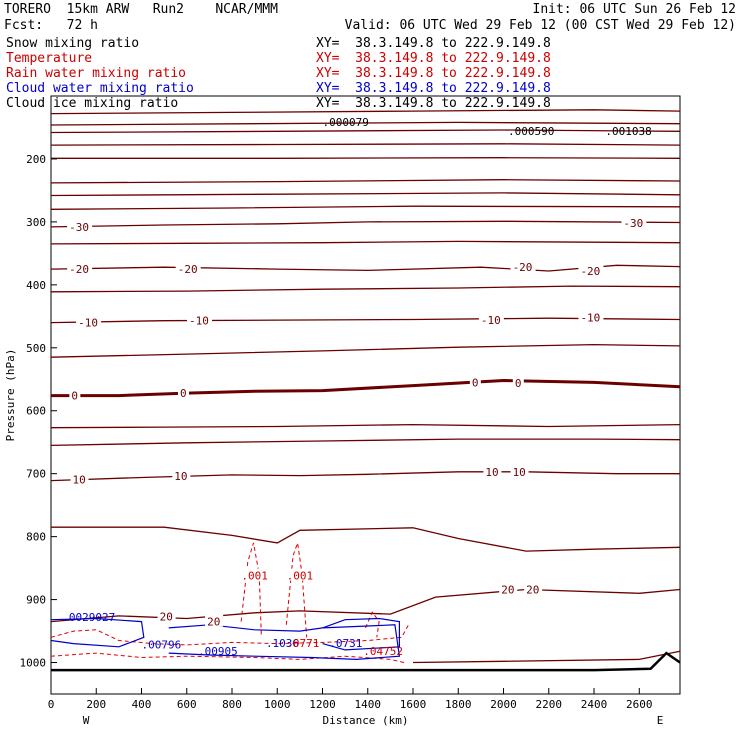 The height and width of the screenshot is (740, 740). I want to click on field-label: Cloud ice mixing ratio, so click(92, 103).